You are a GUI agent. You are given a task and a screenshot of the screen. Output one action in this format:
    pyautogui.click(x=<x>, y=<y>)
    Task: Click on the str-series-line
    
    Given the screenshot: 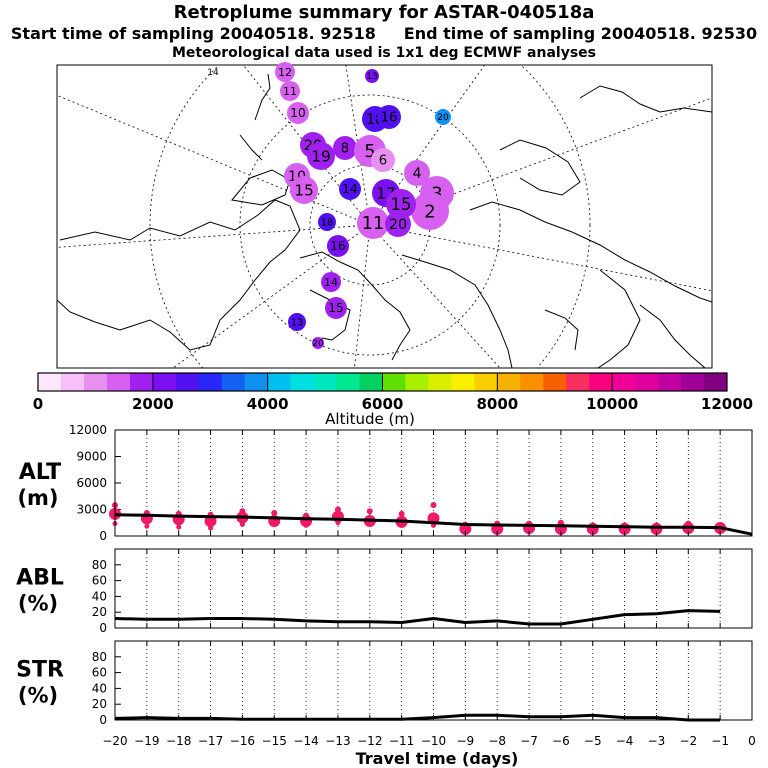 What is the action you would take?
    pyautogui.click(x=417, y=717)
    